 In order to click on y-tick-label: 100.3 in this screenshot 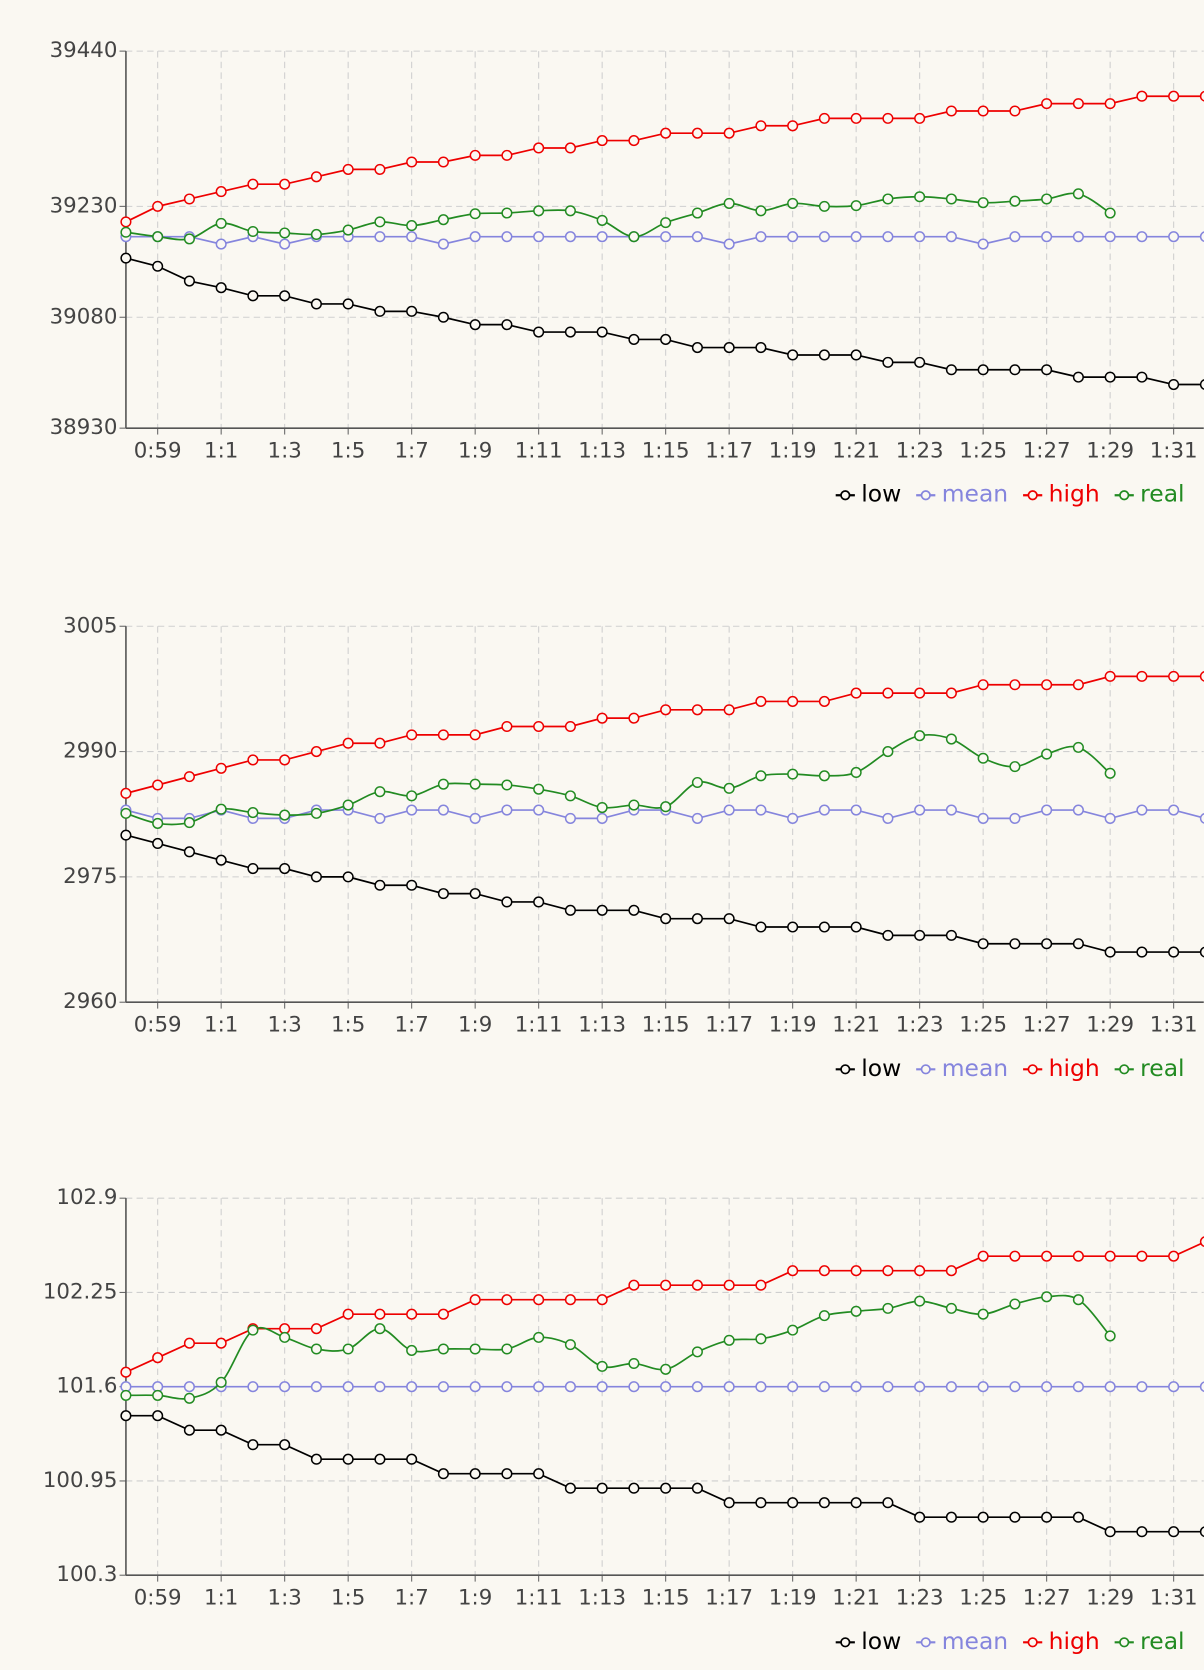, I will do `click(86, 1574)`.